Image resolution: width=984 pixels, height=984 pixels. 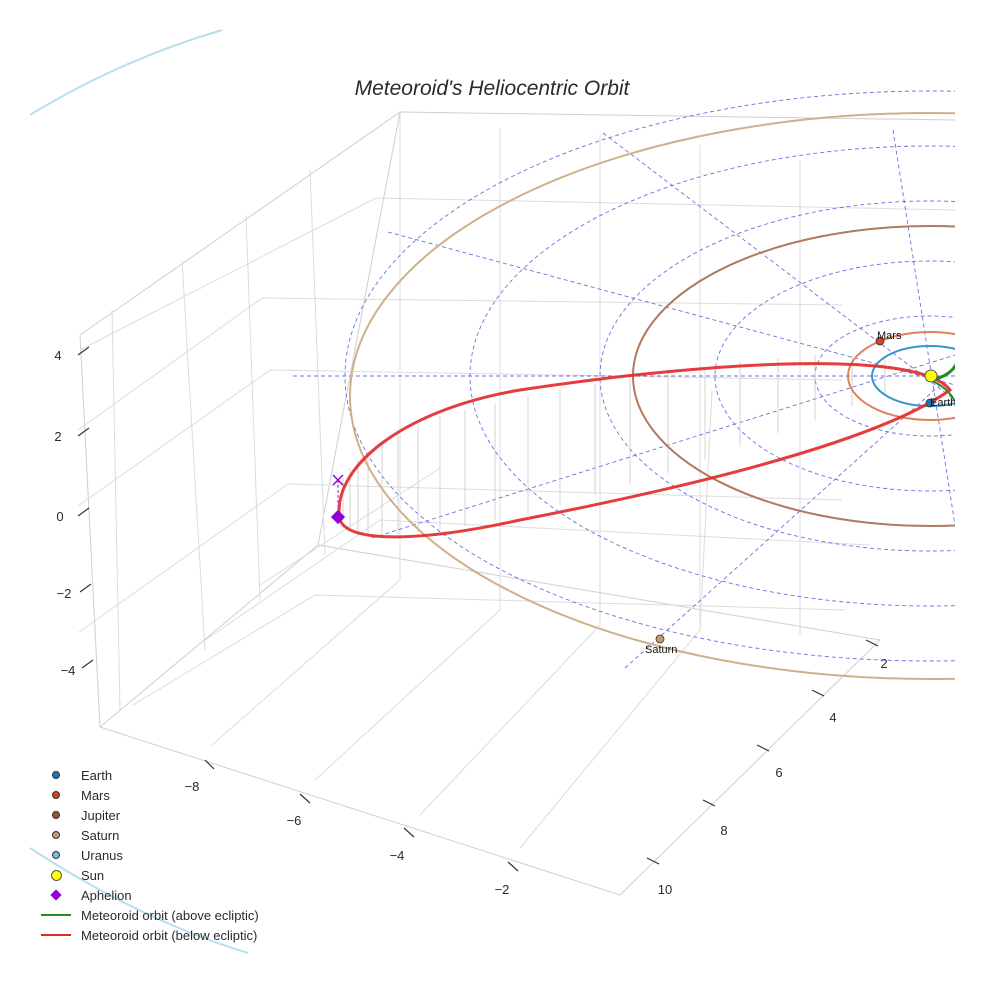 I want to click on legend-jupiter-swatch, so click(x=56, y=815).